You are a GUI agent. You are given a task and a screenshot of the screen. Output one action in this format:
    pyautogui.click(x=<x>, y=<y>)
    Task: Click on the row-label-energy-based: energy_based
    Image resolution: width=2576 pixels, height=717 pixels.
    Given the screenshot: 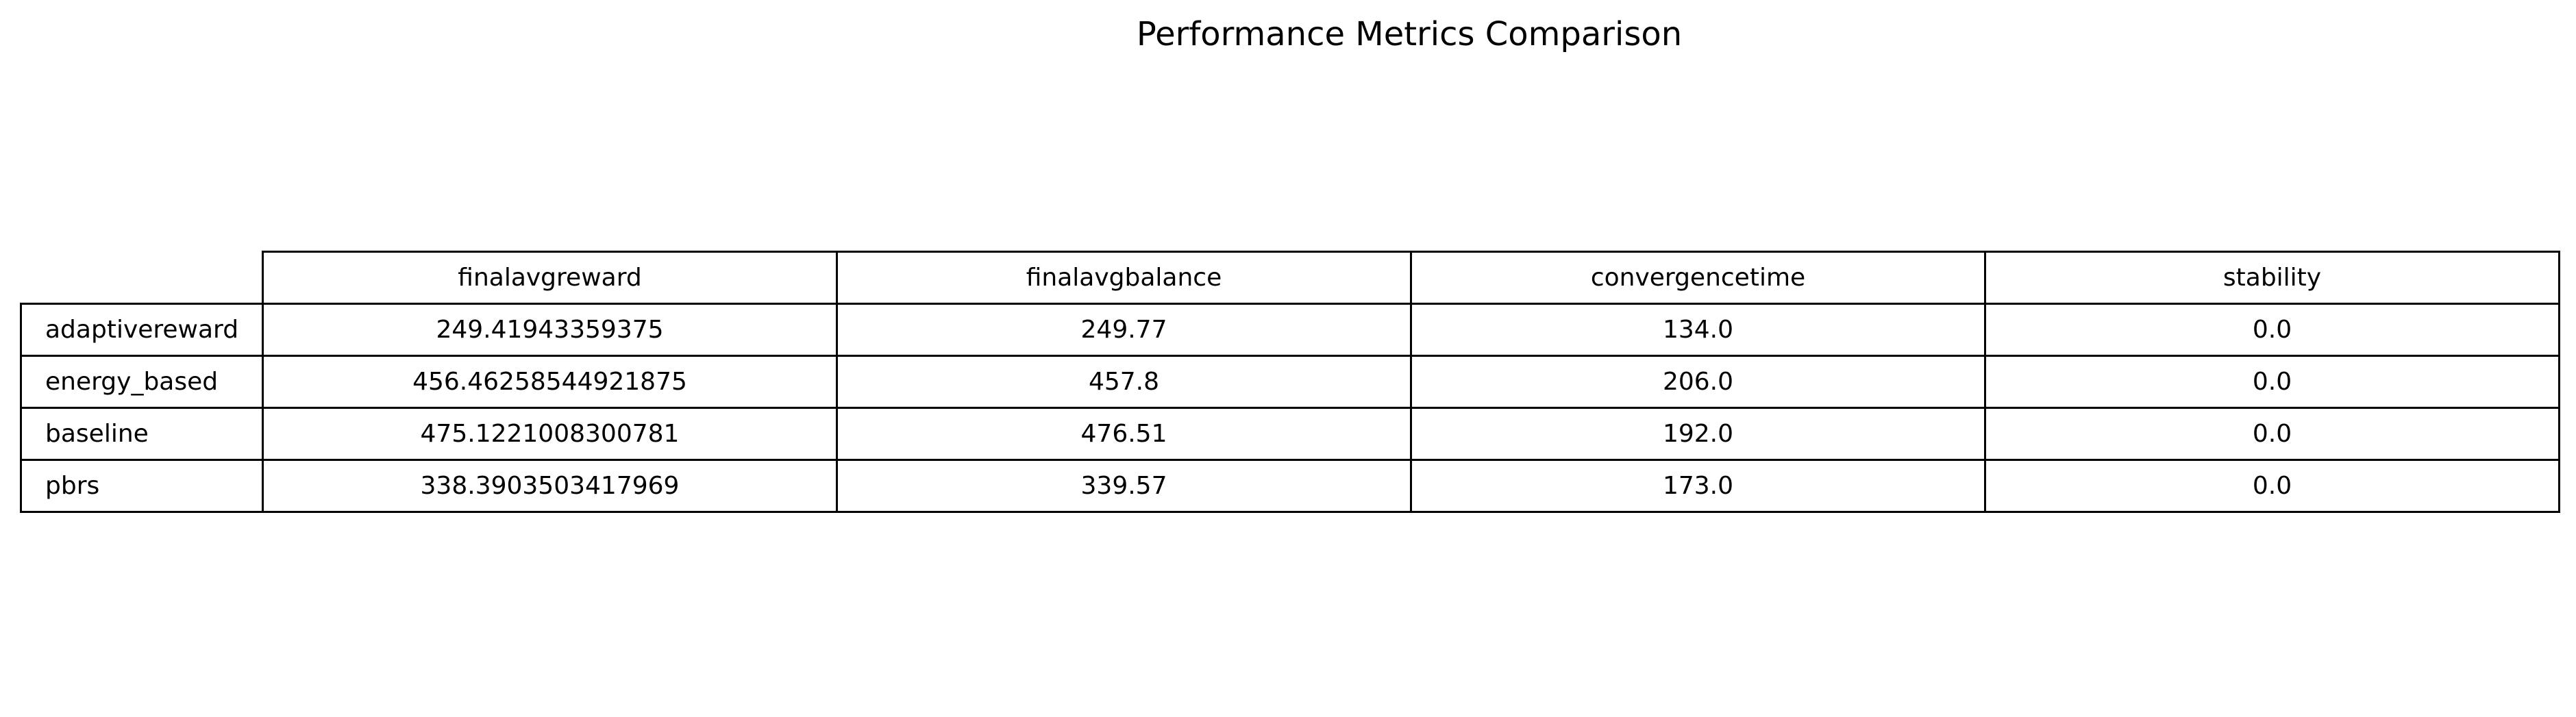 What is the action you would take?
    pyautogui.click(x=142, y=382)
    